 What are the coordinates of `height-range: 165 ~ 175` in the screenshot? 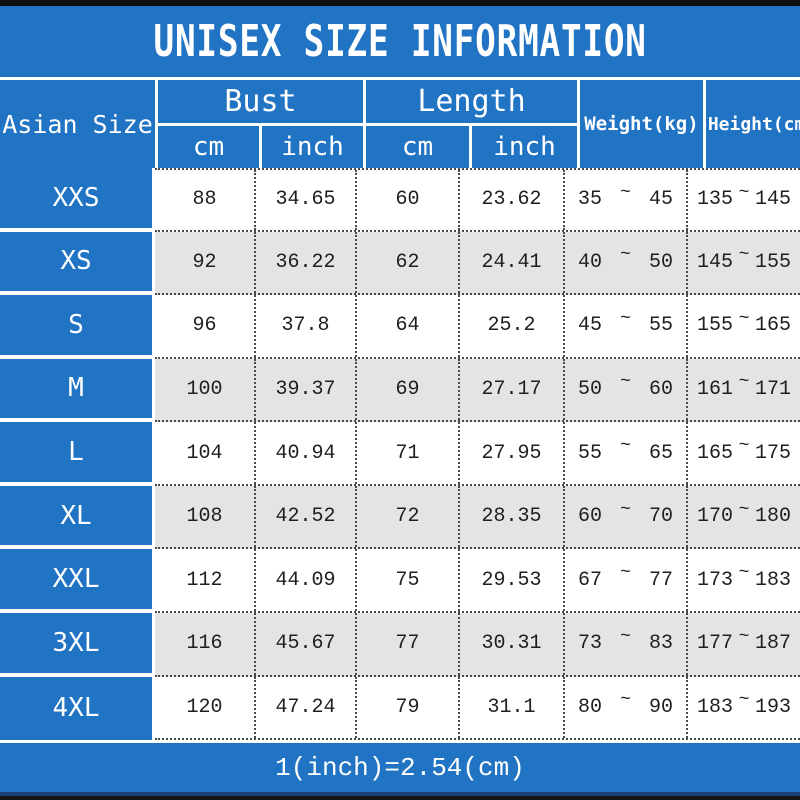 It's located at (744, 453).